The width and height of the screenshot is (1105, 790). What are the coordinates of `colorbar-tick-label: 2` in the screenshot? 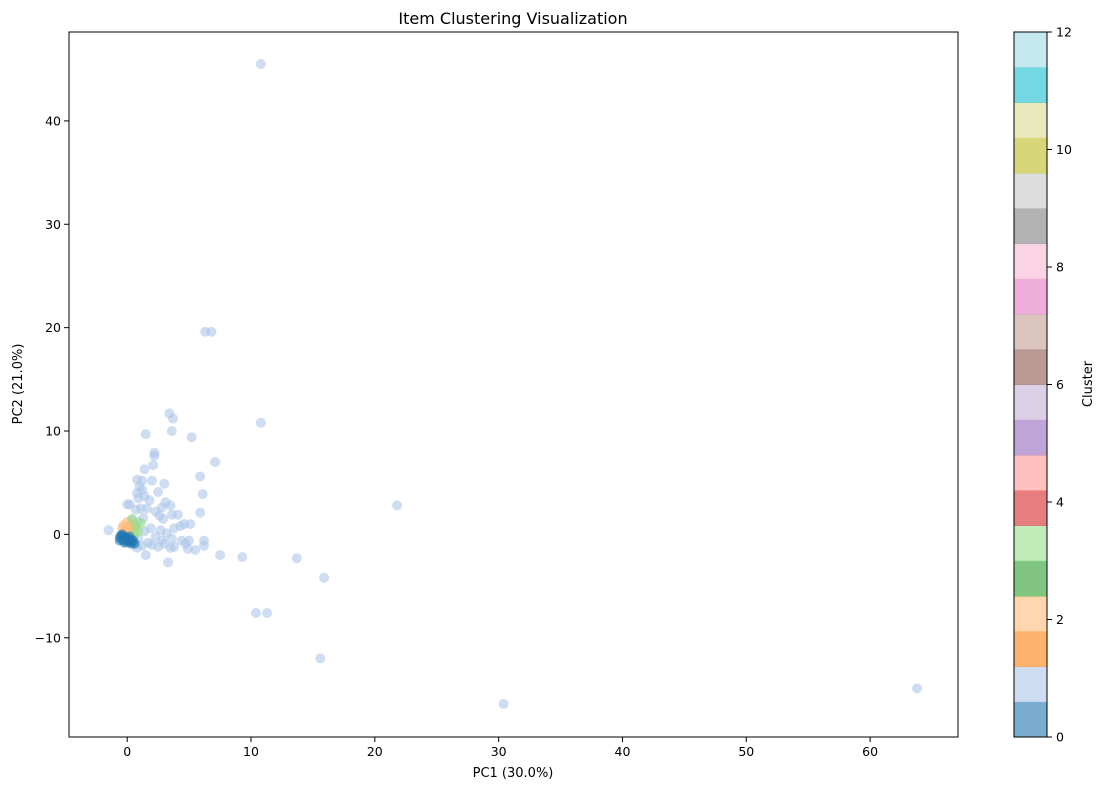 It's located at (1060, 619).